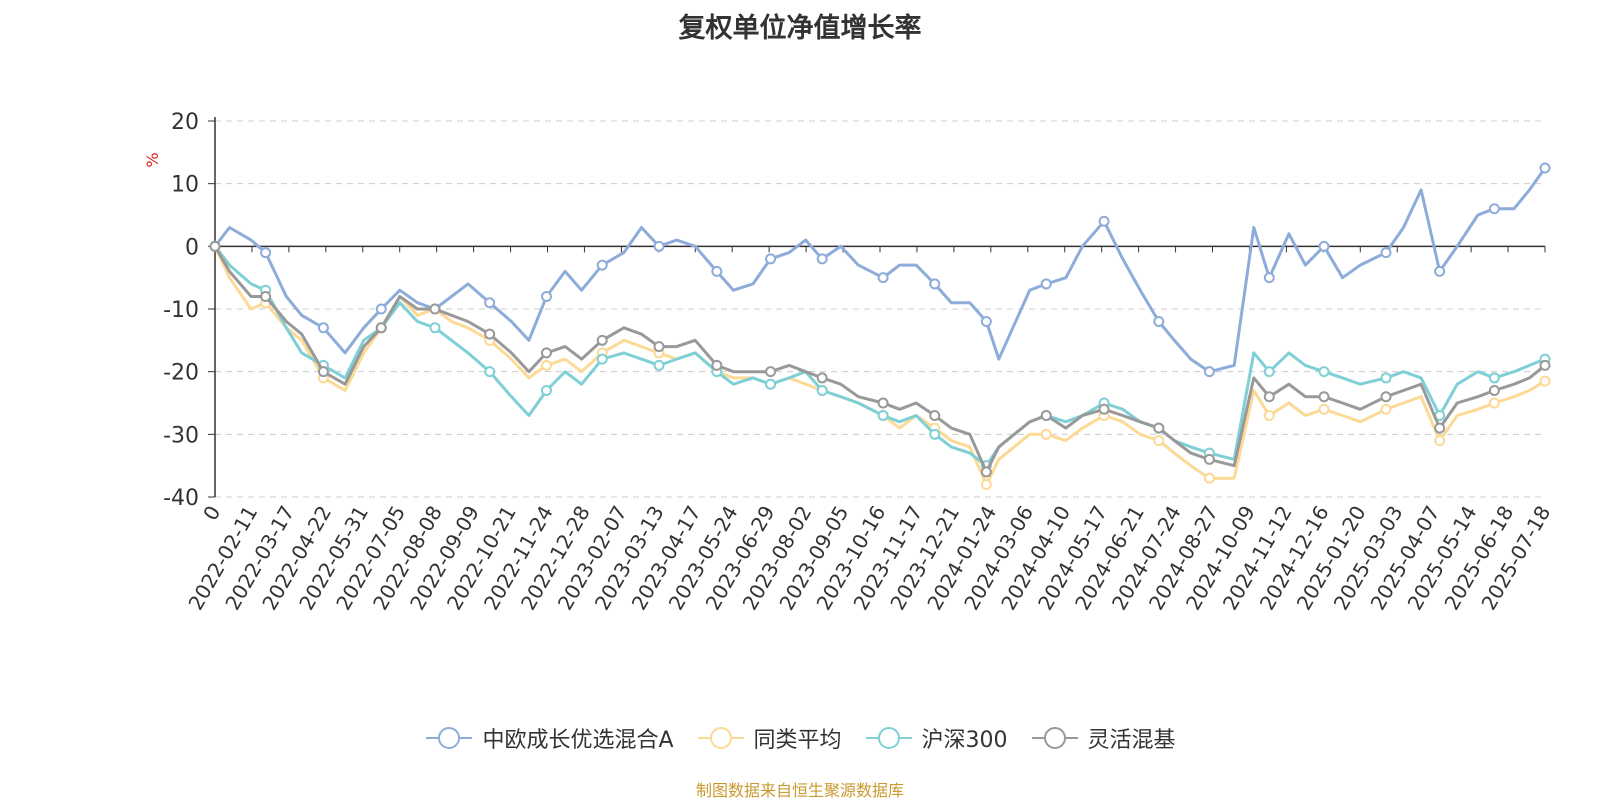 The width and height of the screenshot is (1600, 801). I want to click on x-tick-label: 0, so click(211, 513).